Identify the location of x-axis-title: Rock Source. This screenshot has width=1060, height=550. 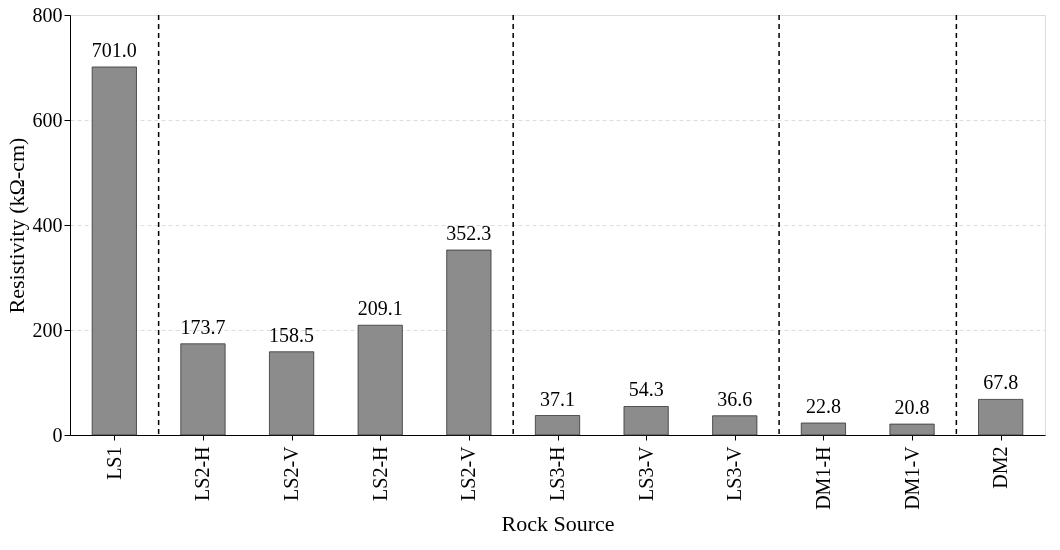
(558, 523).